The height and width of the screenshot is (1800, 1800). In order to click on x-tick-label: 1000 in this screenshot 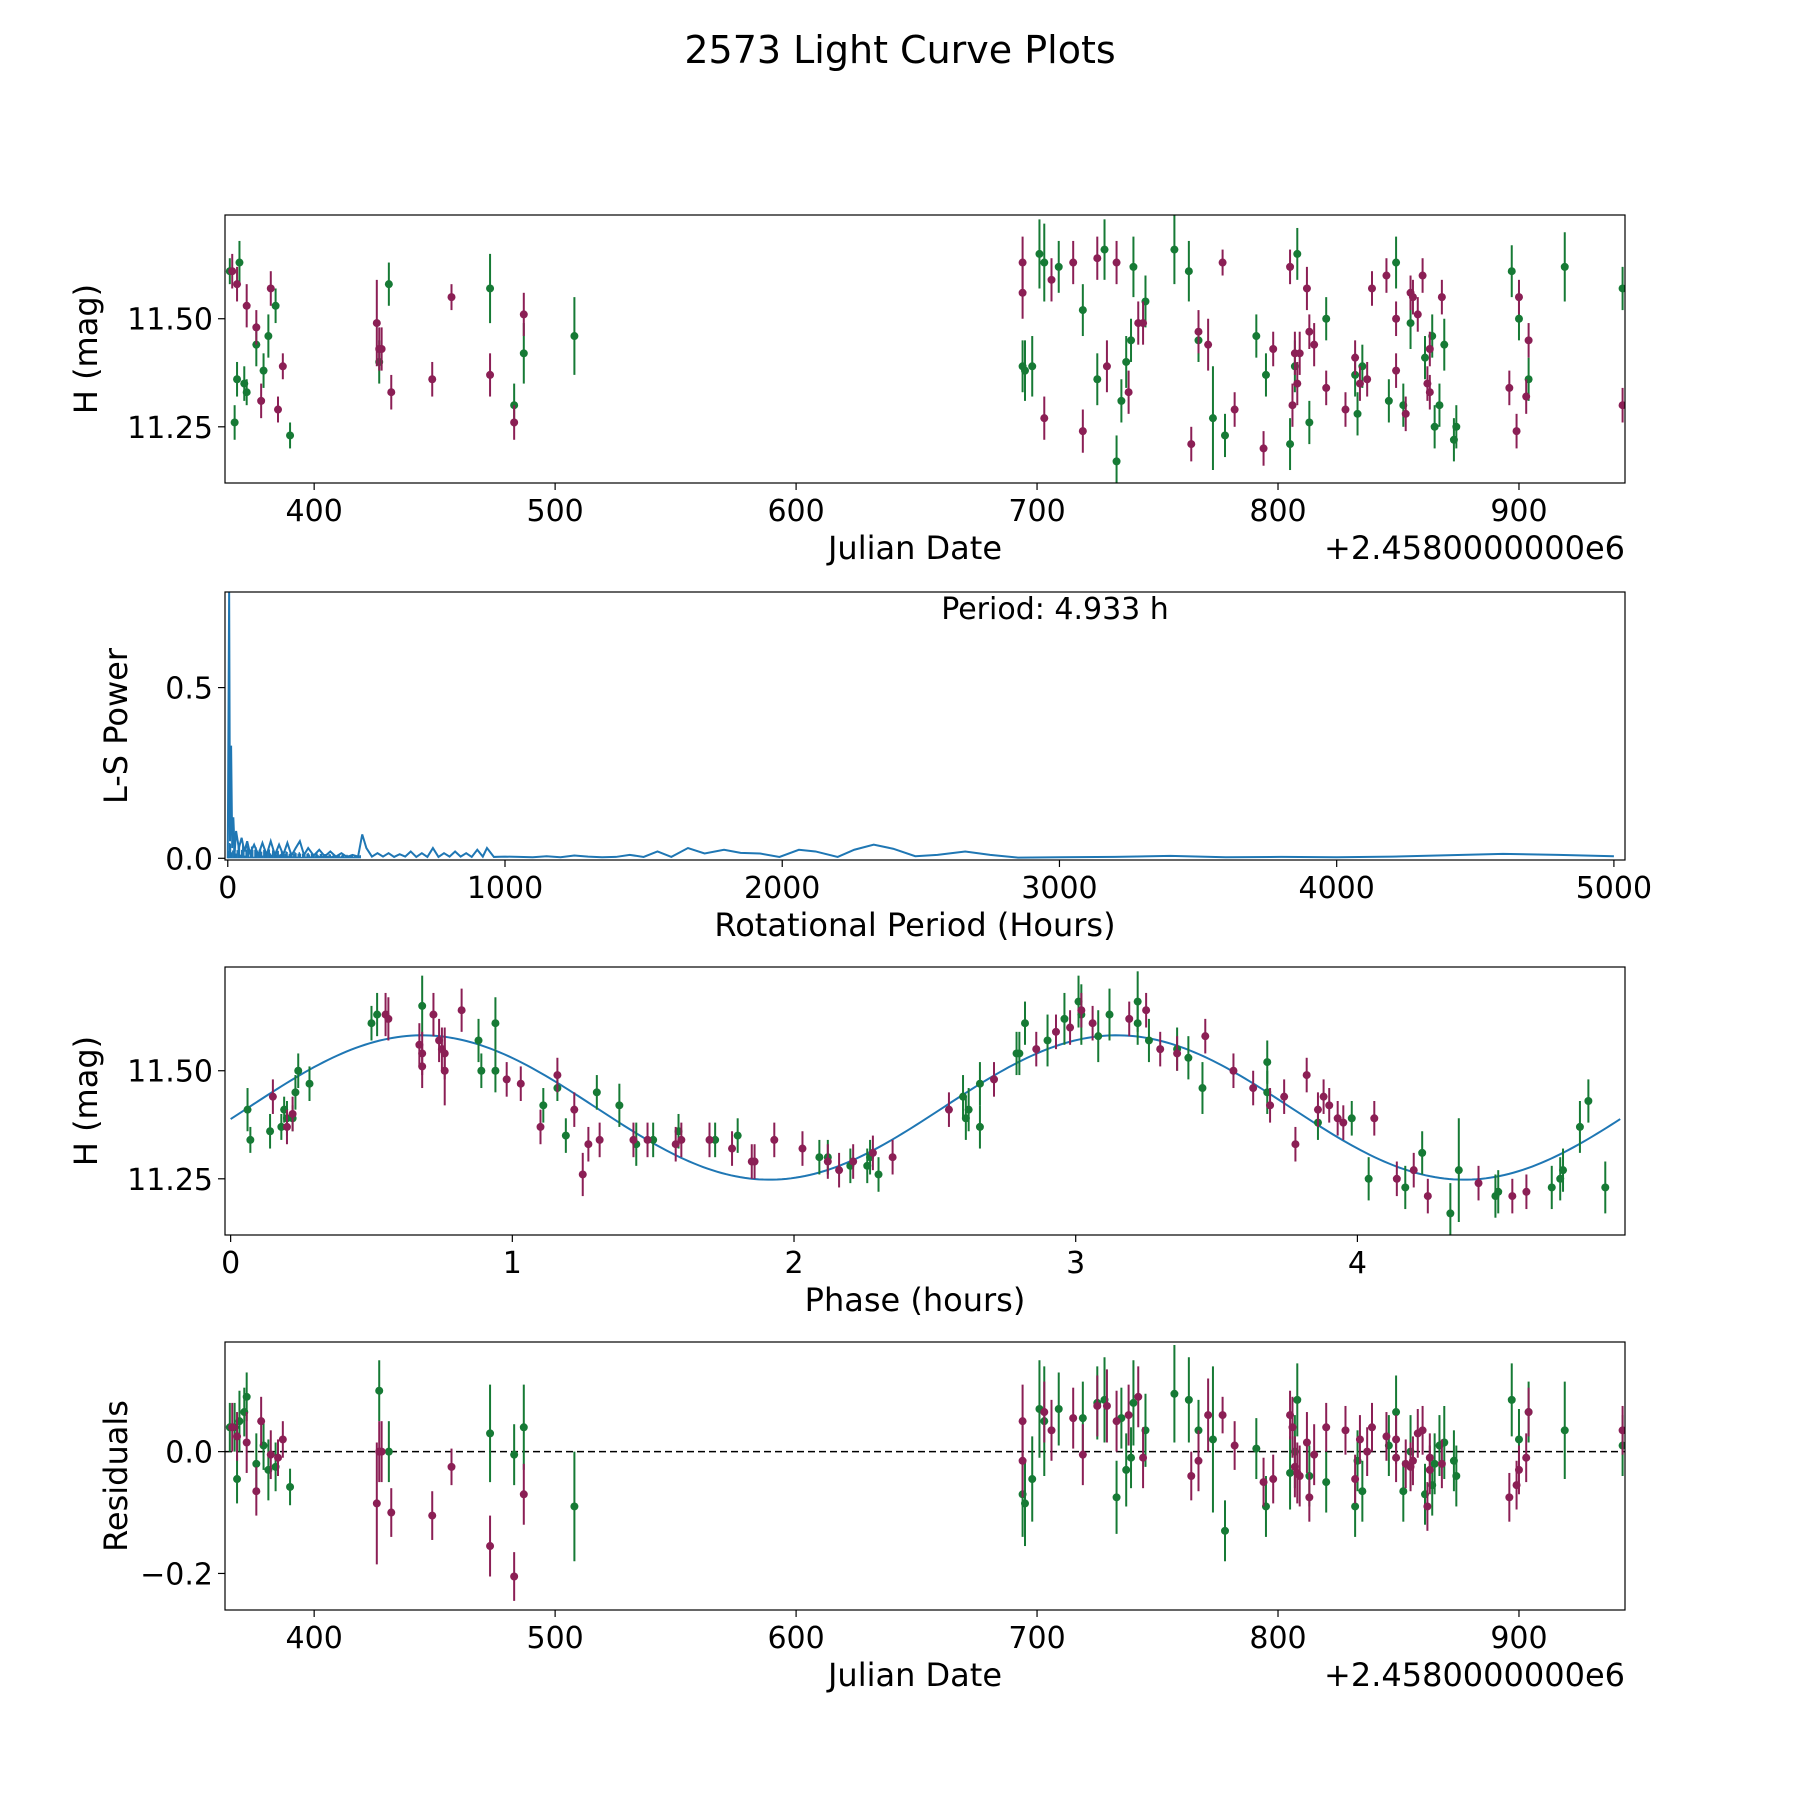, I will do `click(505, 888)`.